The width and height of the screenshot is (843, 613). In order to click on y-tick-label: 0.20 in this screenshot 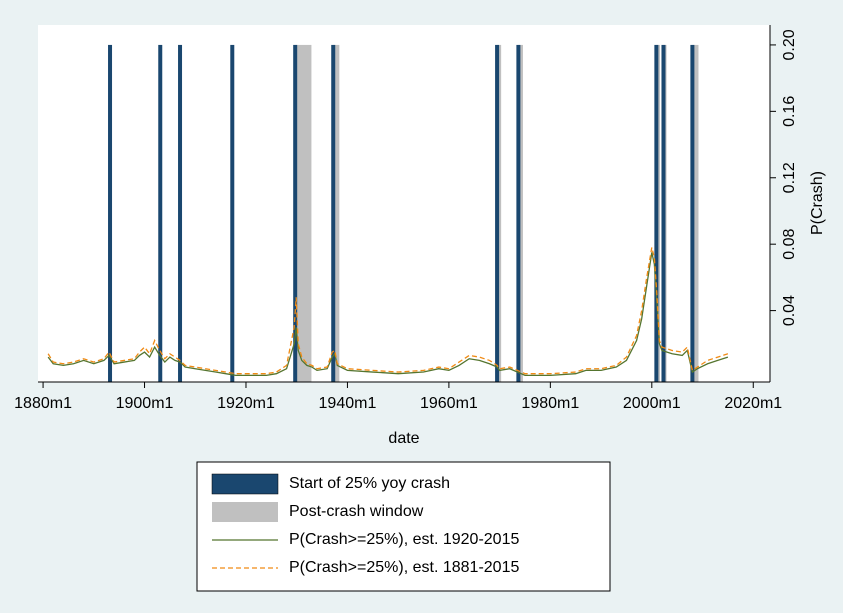, I will do `click(789, 44)`.